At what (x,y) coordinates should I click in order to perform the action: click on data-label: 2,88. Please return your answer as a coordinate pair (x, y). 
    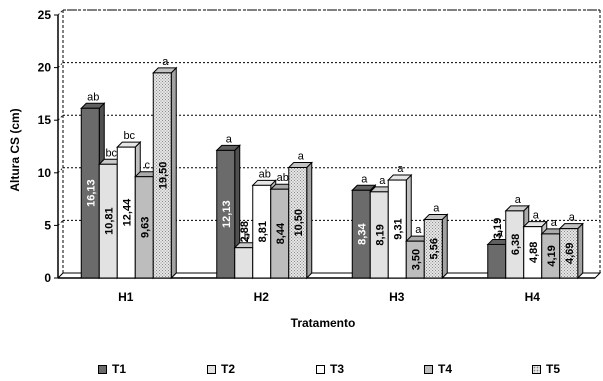
    Looking at the image, I should click on (245, 231).